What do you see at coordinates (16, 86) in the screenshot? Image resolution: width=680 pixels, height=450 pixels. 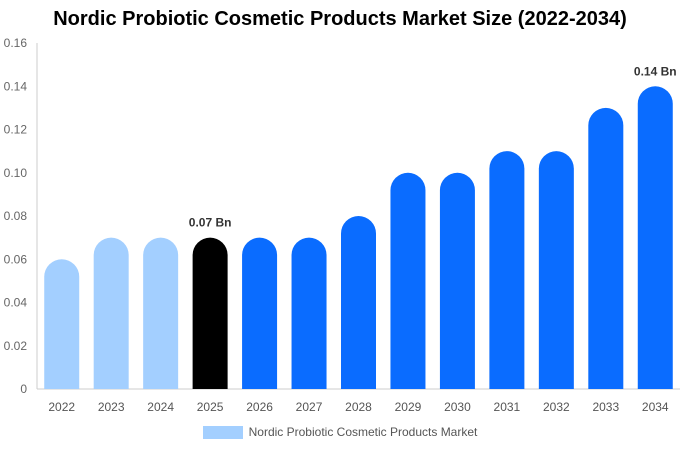 I see `y-tick-label: 0.14` at bounding box center [16, 86].